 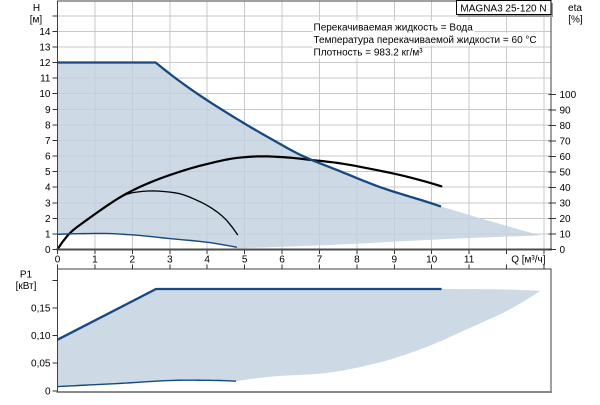 What do you see at coordinates (503, 9) in the screenshot?
I see `svg-text: MAGNA3 25-120 N` at bounding box center [503, 9].